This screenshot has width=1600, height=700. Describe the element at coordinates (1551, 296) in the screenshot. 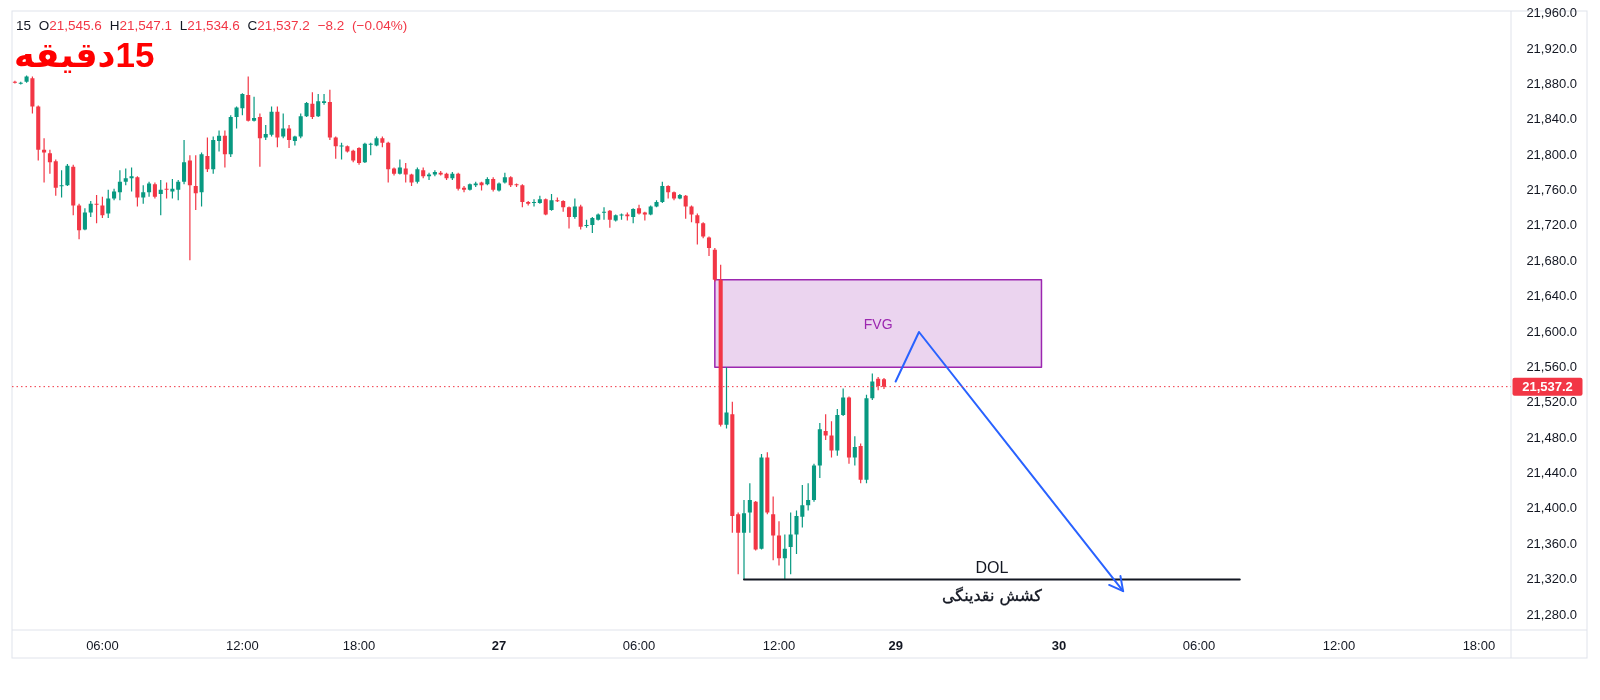

I see `y-tick-label: 21,640.0` at that location.